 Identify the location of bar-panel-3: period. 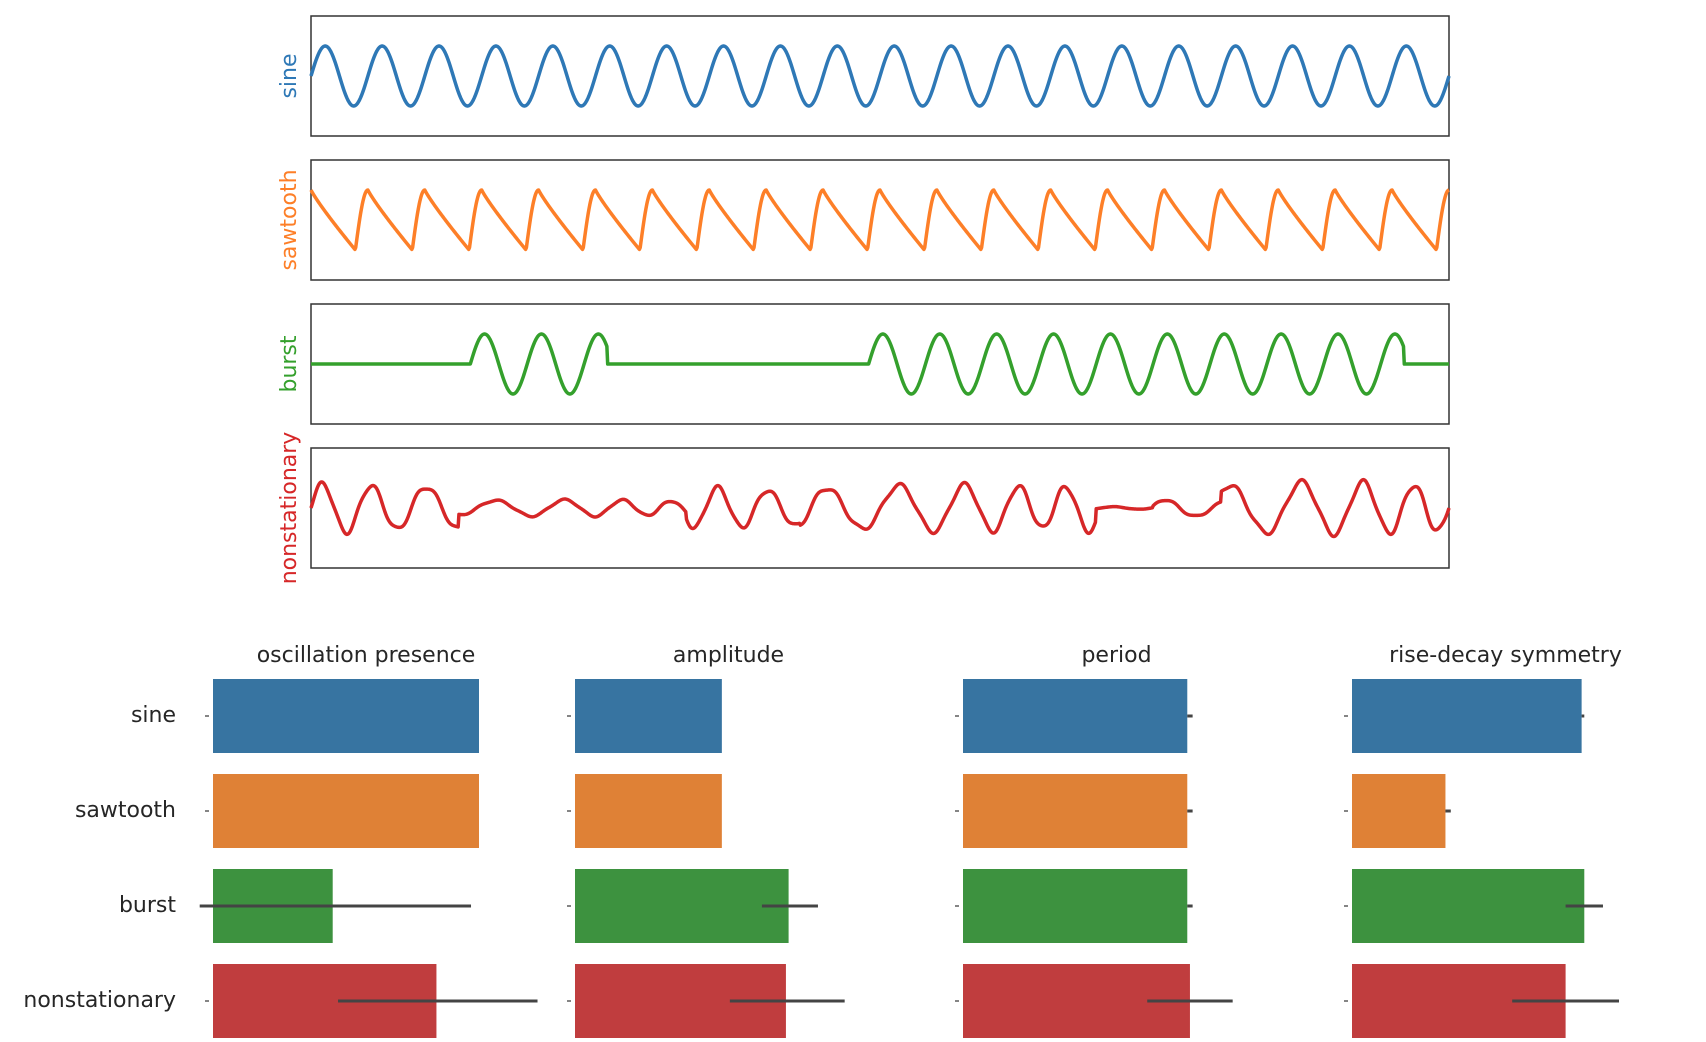
(1094, 840).